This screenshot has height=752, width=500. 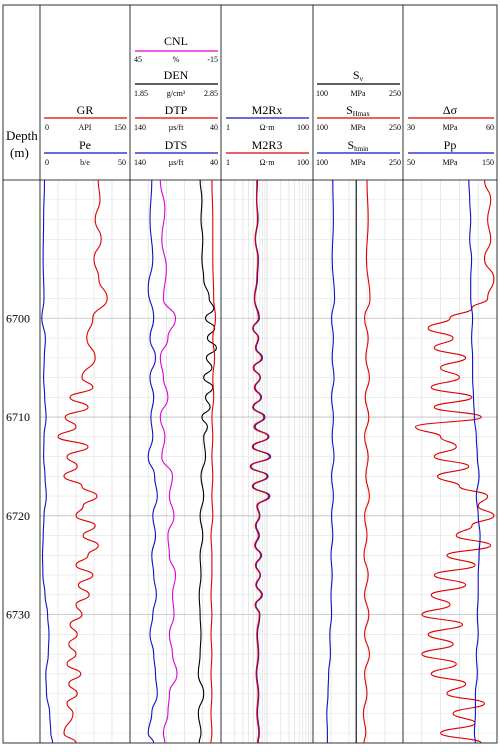 I want to click on scale-min-shmin: 100, so click(x=322, y=162).